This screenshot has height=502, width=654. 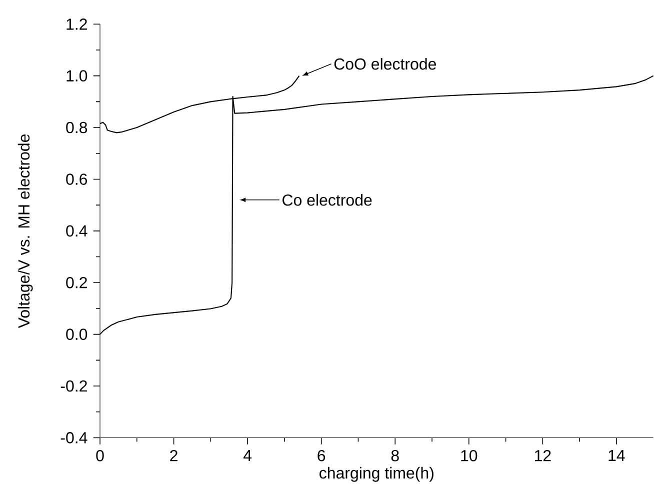 I want to click on x-tick-label: 6, so click(x=322, y=456).